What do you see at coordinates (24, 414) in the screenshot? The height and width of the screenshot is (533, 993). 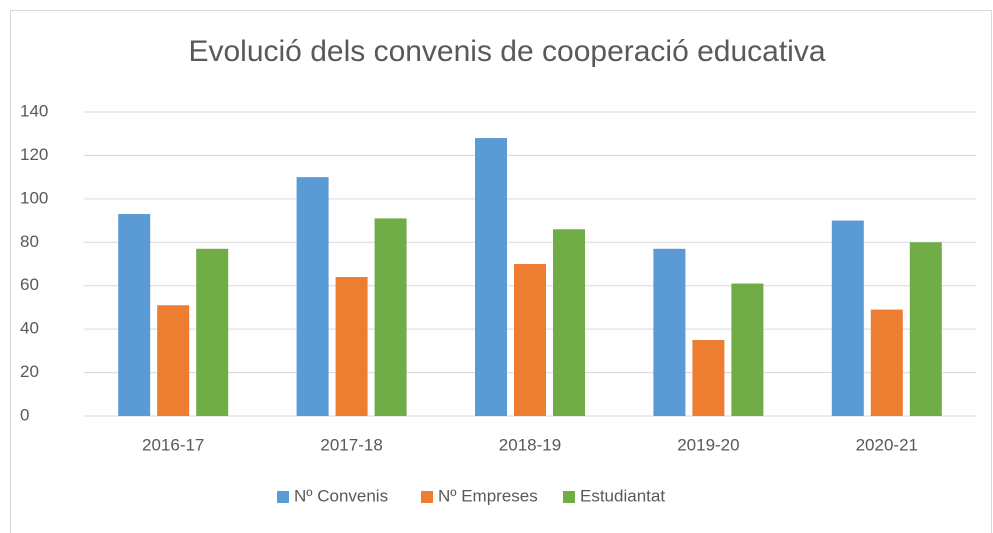 I see `y-tick-label: 0` at bounding box center [24, 414].